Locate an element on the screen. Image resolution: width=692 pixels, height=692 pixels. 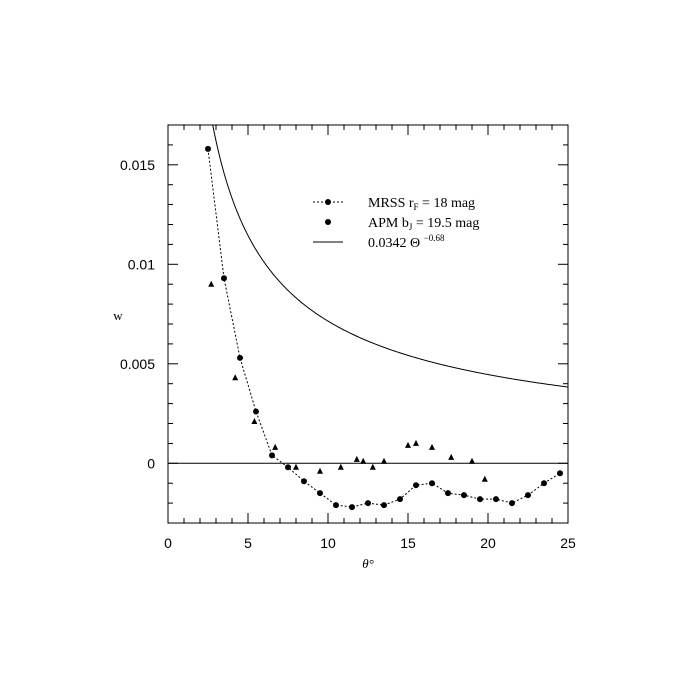
legend-item: MRSS rF = 18 mag is located at coordinates (394, 204).